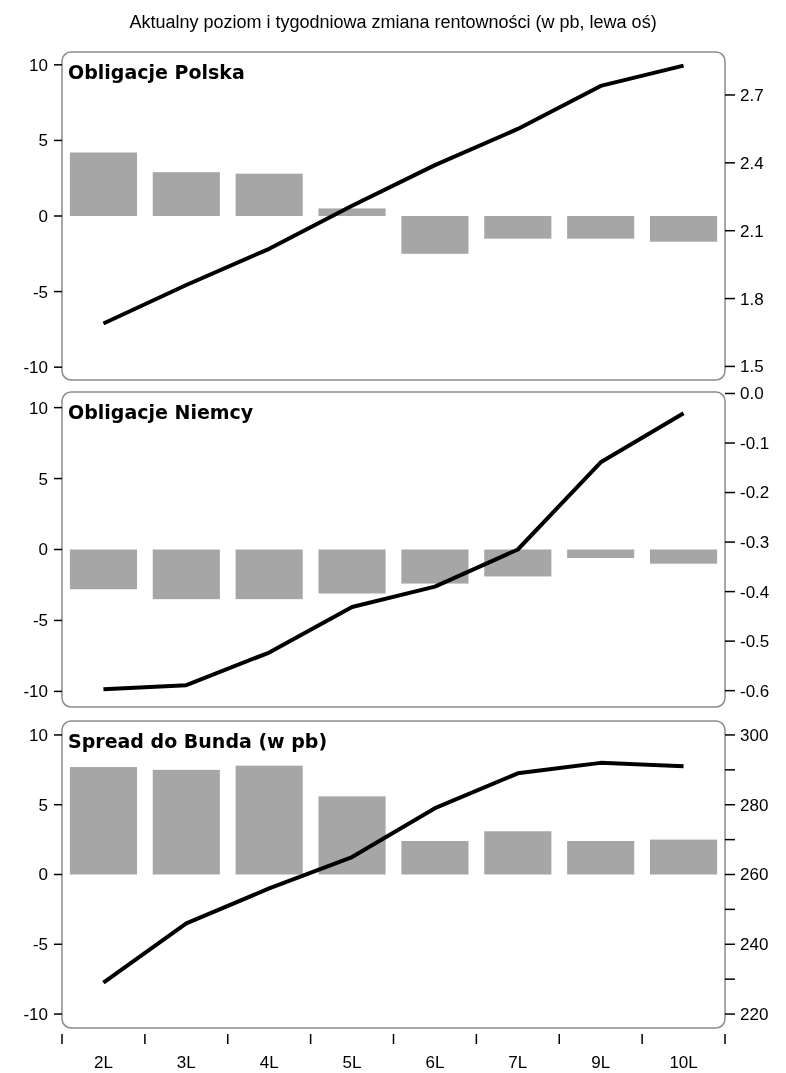 This screenshot has width=786, height=1073. I want to click on text: Spread do Bunda (w pb), so click(198, 741).